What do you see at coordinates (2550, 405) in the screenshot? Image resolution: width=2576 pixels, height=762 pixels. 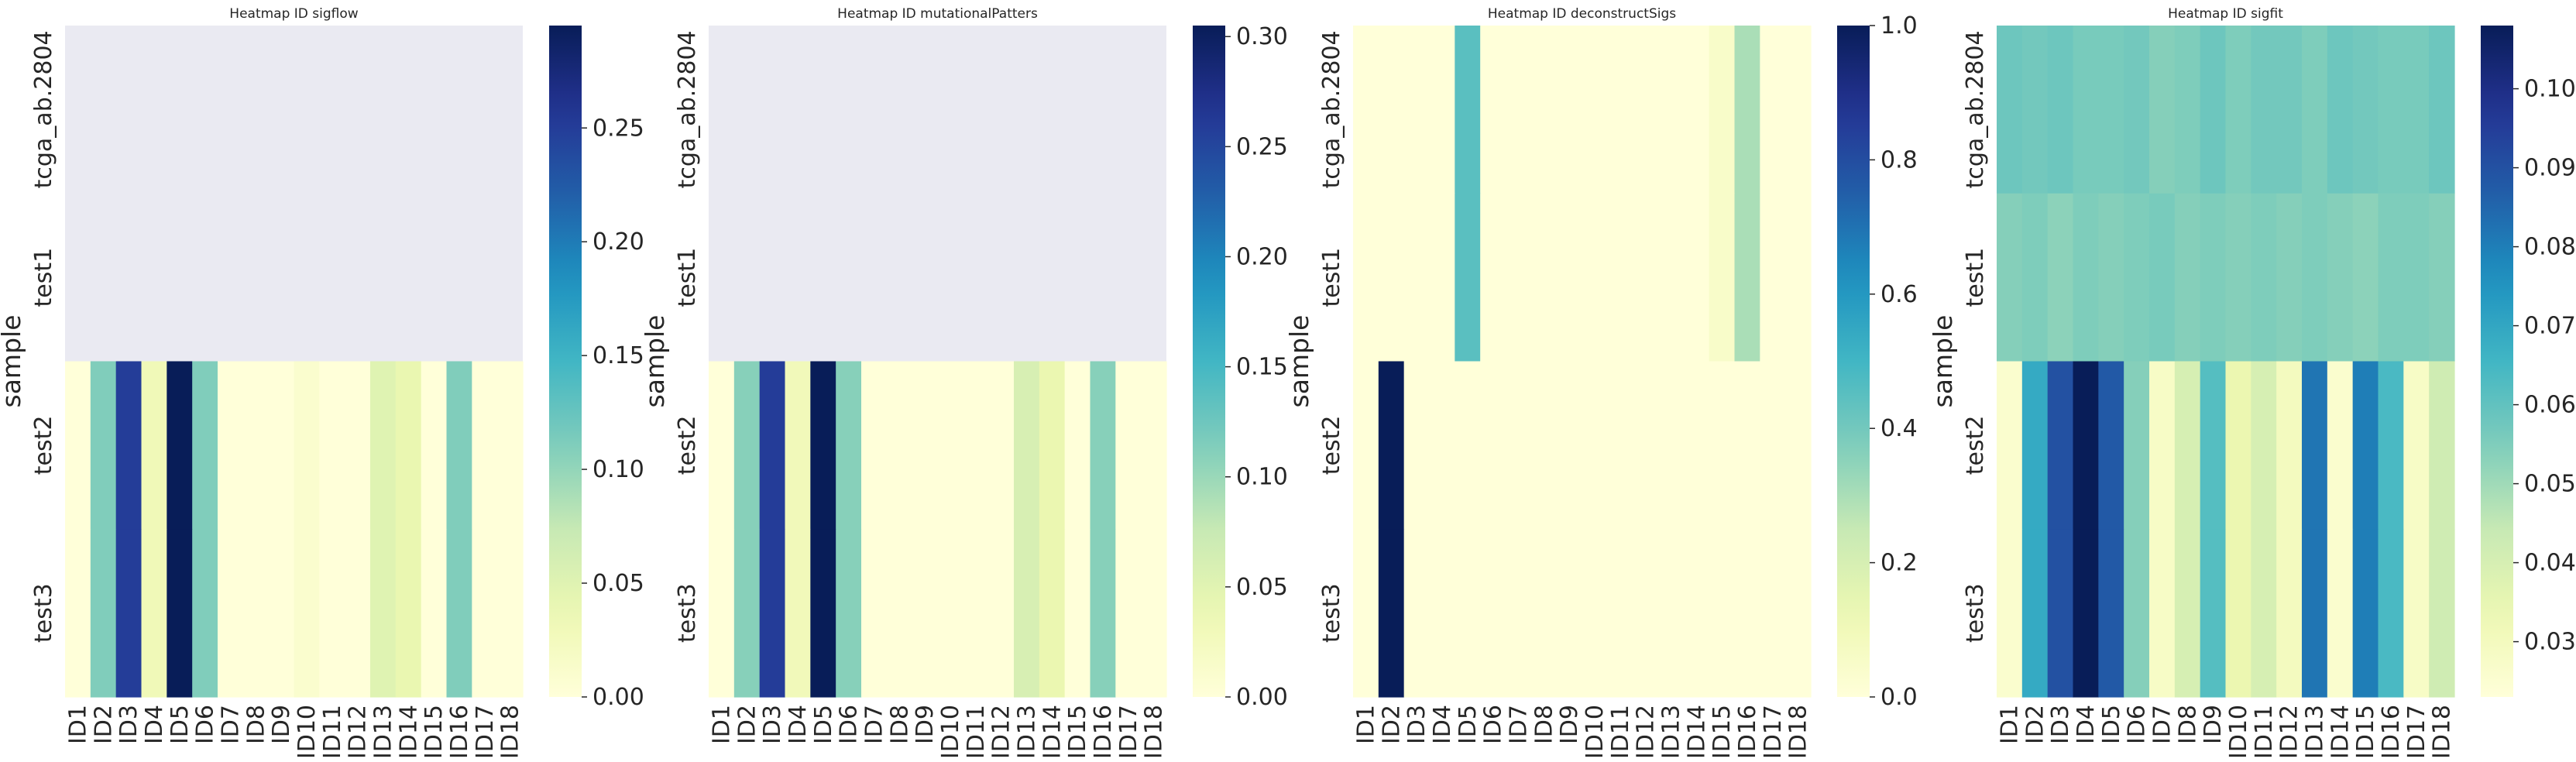 I see `colorbar-tick-label: 0.06` at bounding box center [2550, 405].